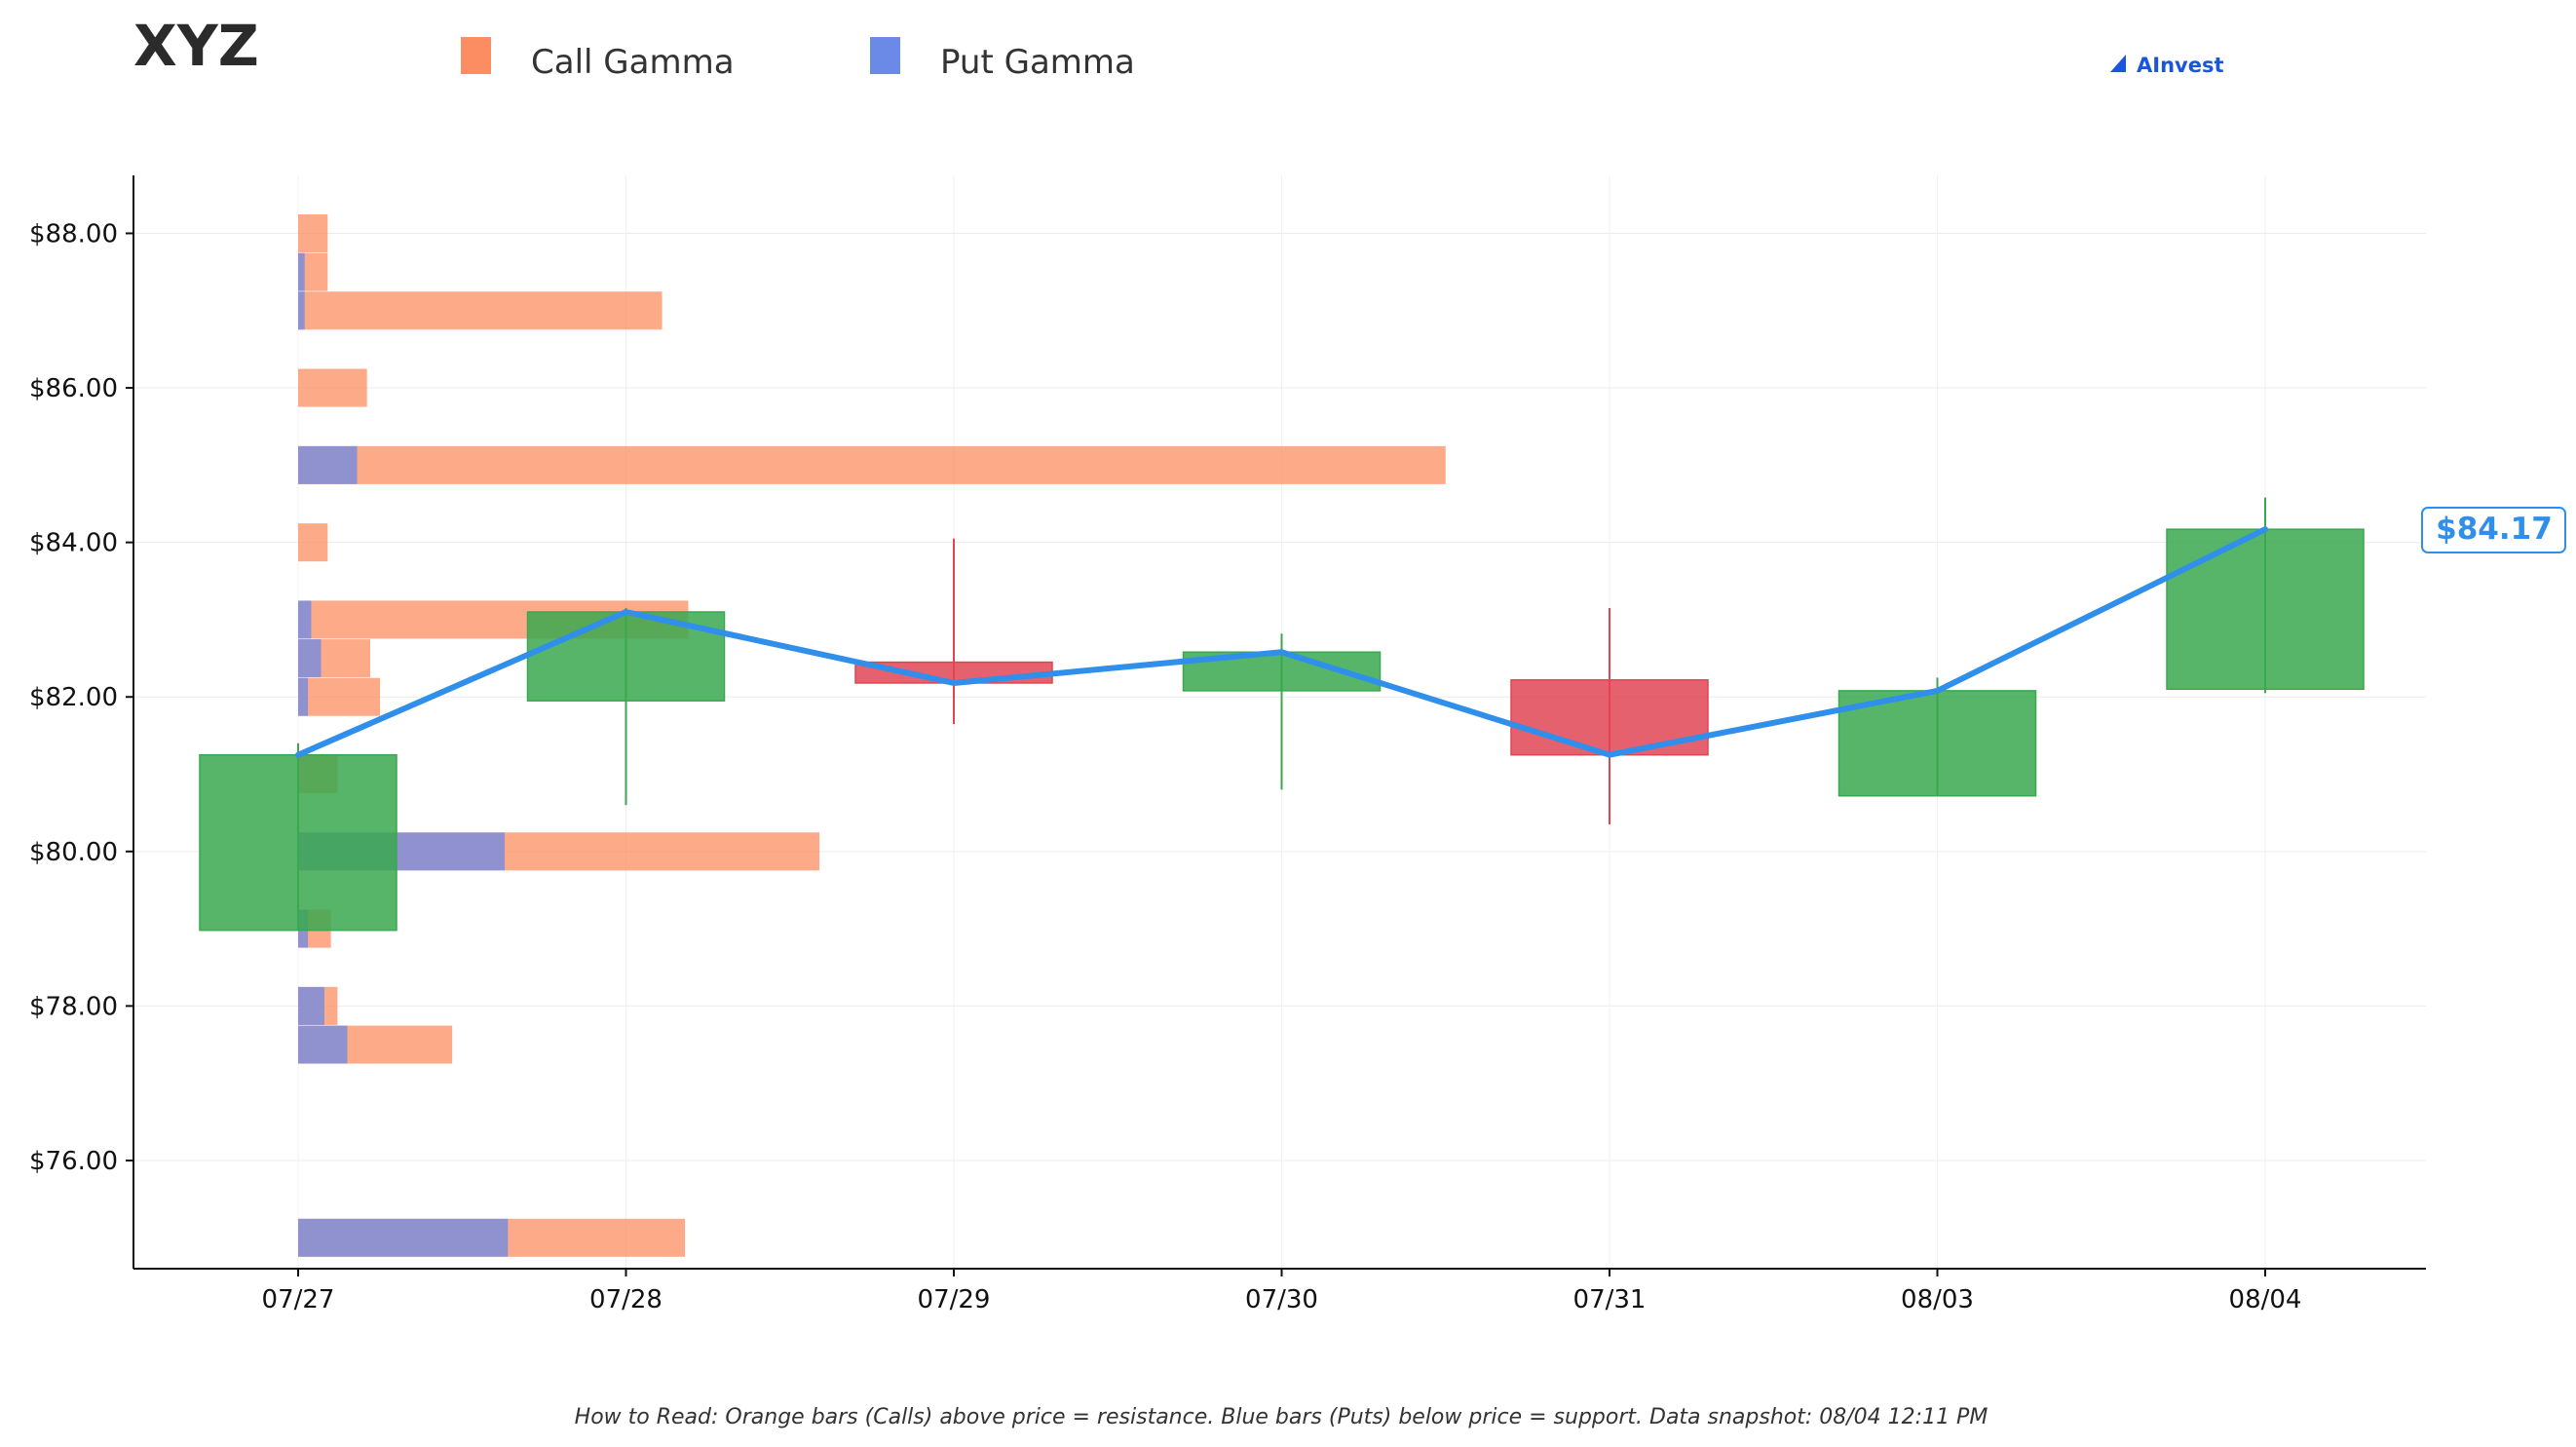 The width and height of the screenshot is (2576, 1447). I want to click on brand-logo-text: AInvest, so click(2180, 65).